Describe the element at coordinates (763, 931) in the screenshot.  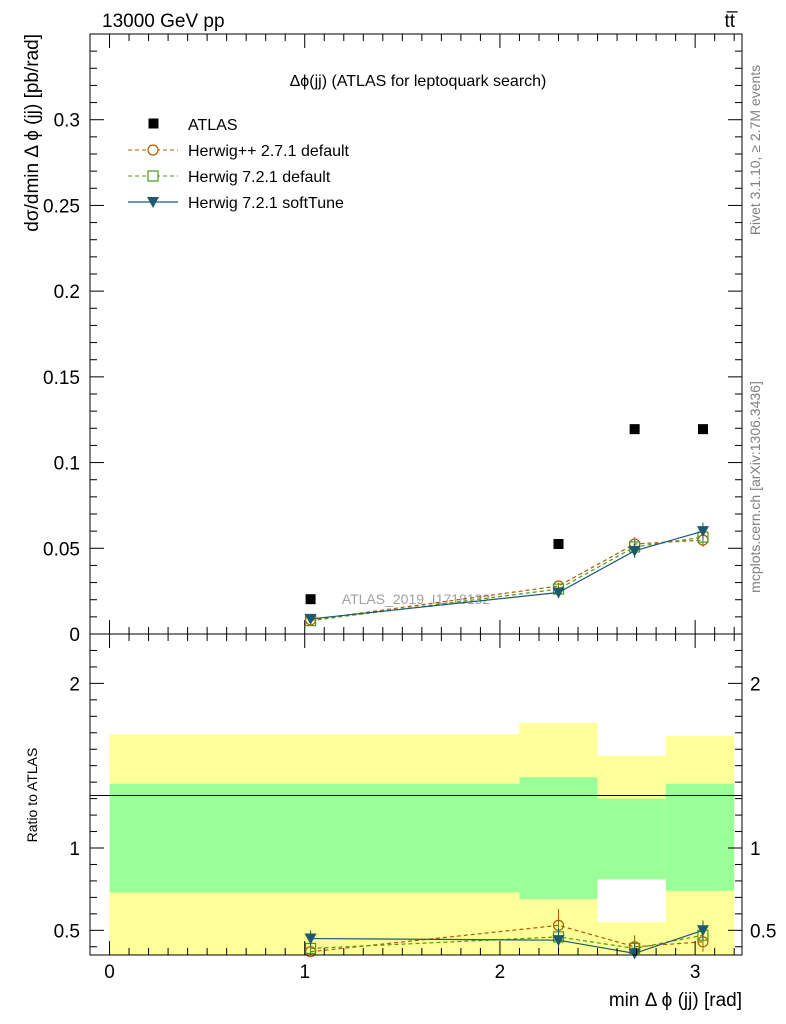
I see `ratio-y-tick-label-right: 0.5` at that location.